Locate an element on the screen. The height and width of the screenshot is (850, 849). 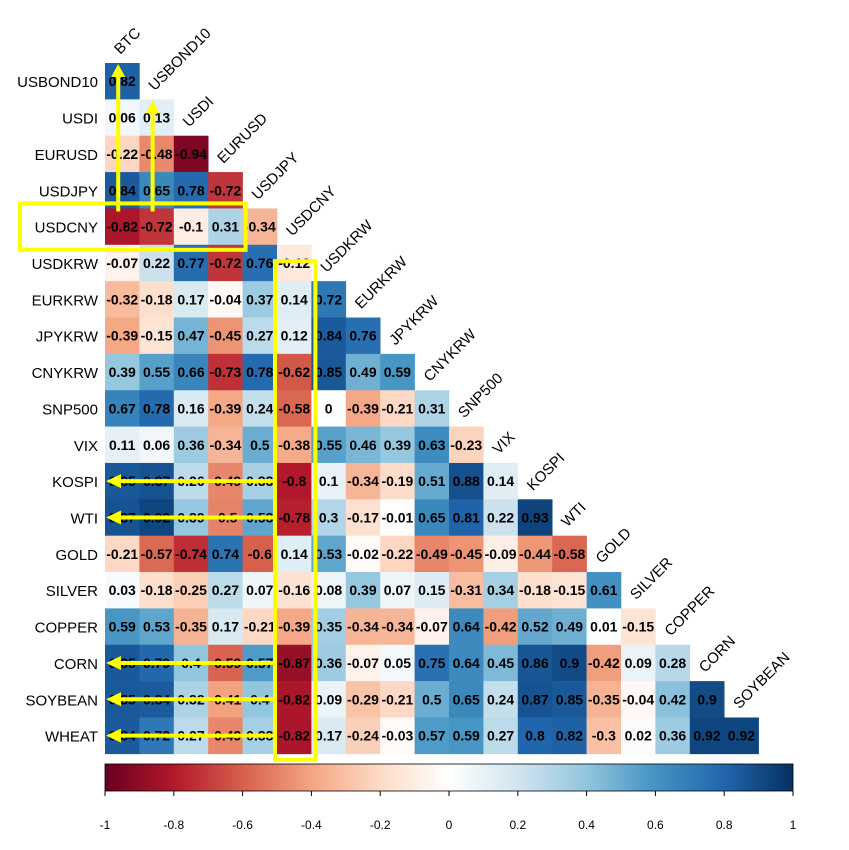
column-label-corn: CORN is located at coordinates (717, 654).